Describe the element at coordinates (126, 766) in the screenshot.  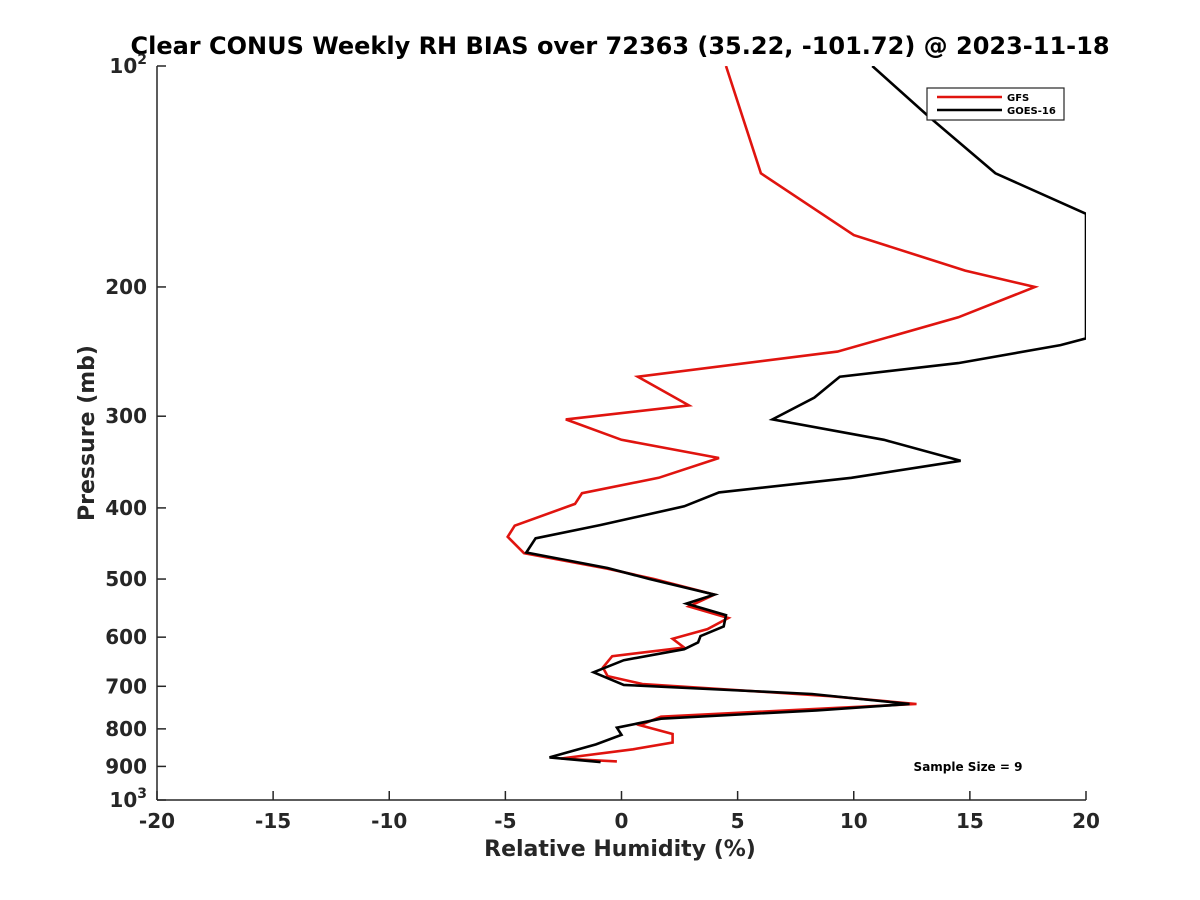
I see `y-tick-label: 900` at that location.